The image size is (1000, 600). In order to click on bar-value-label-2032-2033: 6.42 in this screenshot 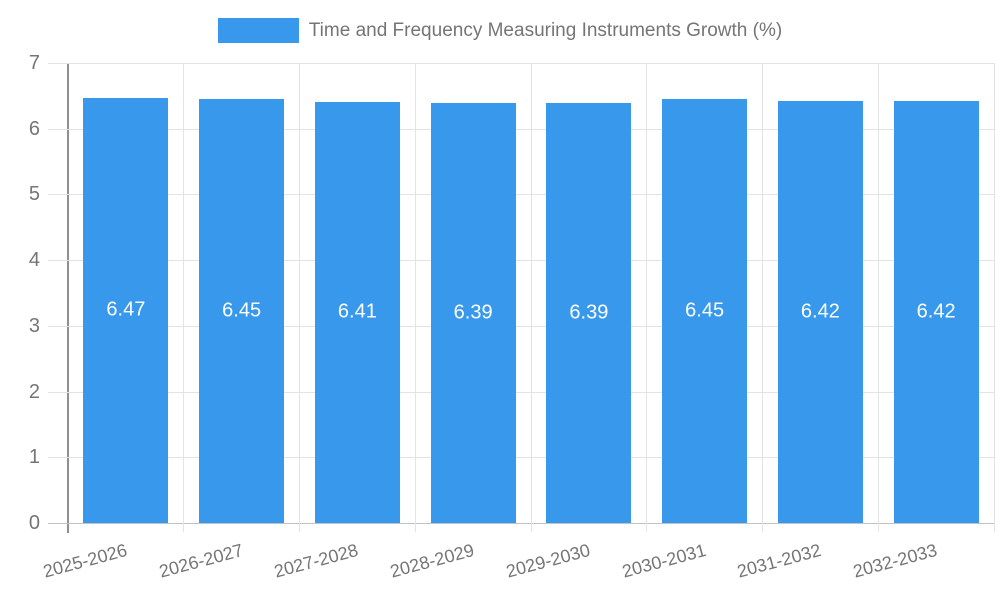, I will do `click(936, 311)`.